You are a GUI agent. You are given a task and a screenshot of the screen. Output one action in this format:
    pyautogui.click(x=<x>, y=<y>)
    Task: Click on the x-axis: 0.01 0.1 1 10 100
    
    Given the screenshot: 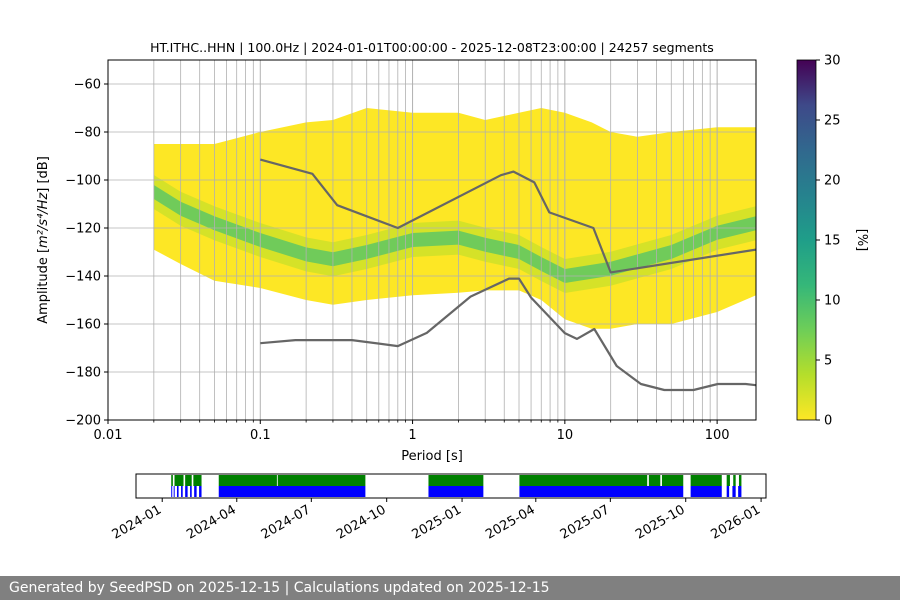 What is the action you would take?
    pyautogui.click(x=412, y=431)
    